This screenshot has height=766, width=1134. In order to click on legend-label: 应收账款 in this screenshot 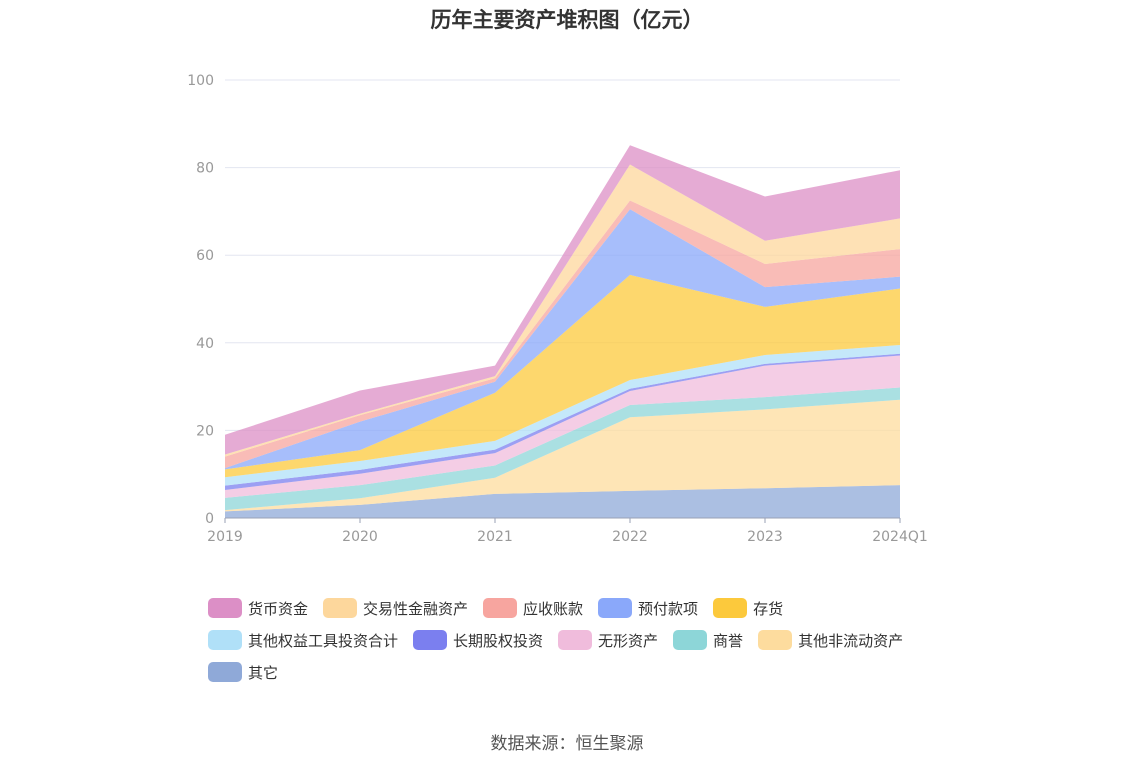, I will do `click(553, 608)`.